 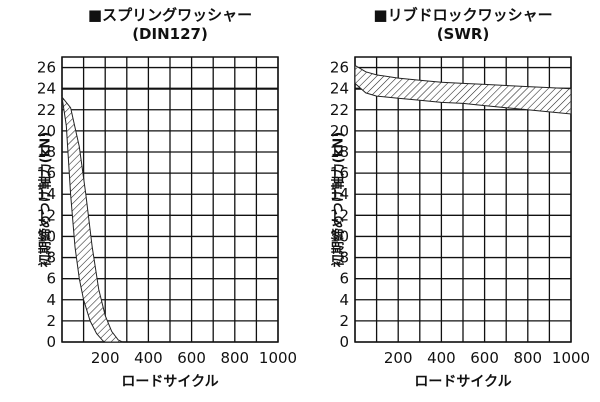 What do you see at coordinates (170, 34) in the screenshot?
I see `chart-subtitle: (DIN127)` at bounding box center [170, 34].